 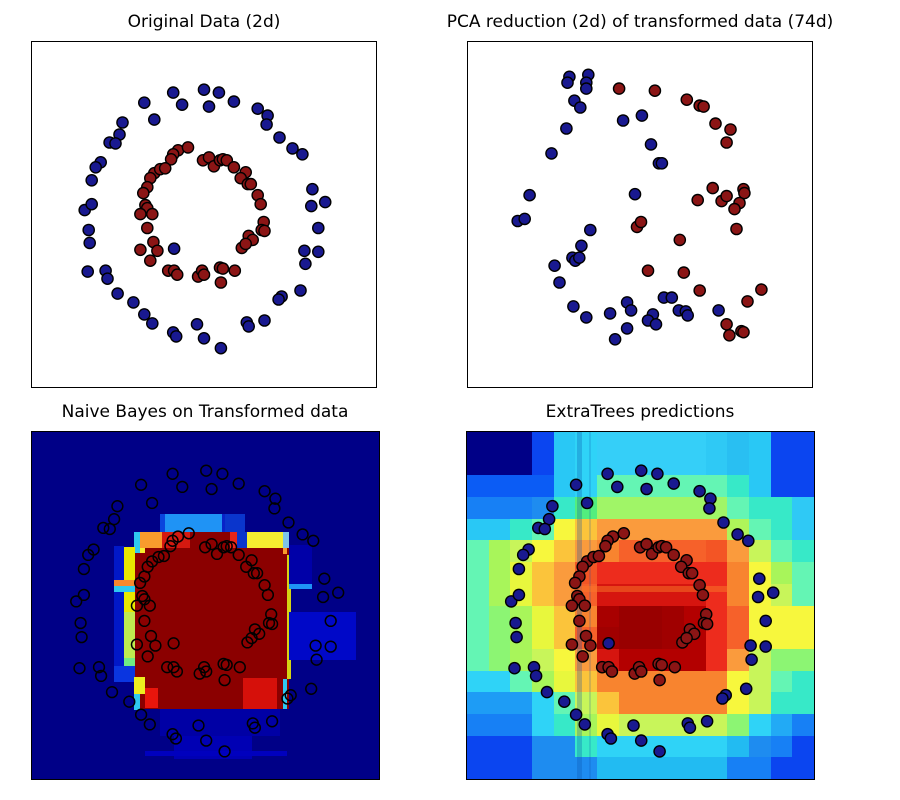 I want to click on heatmap-overlay, so click(x=649, y=589).